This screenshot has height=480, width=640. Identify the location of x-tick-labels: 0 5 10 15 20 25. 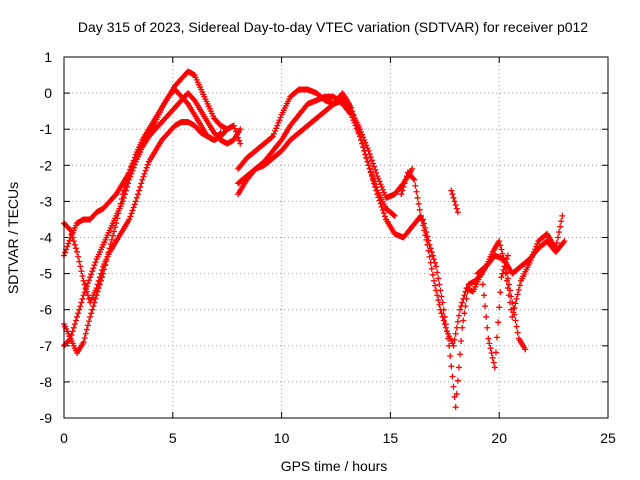
(338, 438).